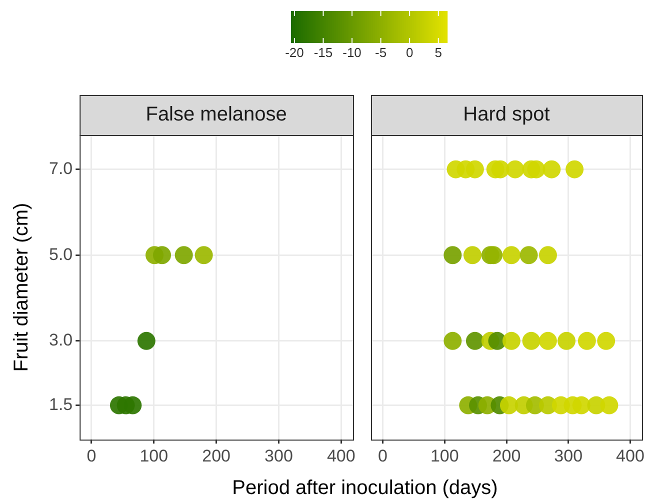  I want to click on y-tick-label: 5.0, so click(60, 254).